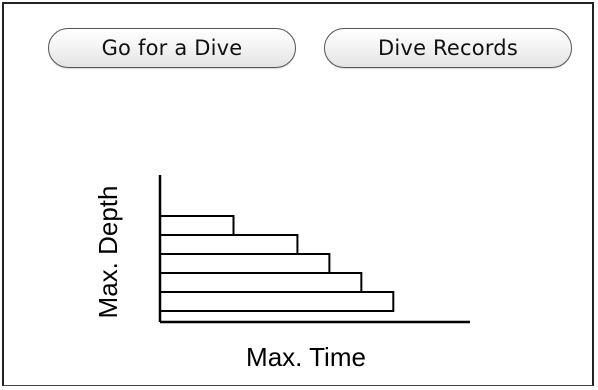  I want to click on dive-records-button: Dive Records, so click(448, 48).